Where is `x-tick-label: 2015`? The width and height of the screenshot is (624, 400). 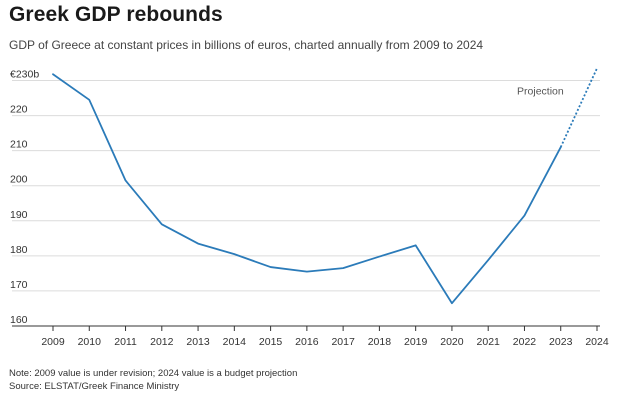 x-tick-label: 2015 is located at coordinates (271, 342).